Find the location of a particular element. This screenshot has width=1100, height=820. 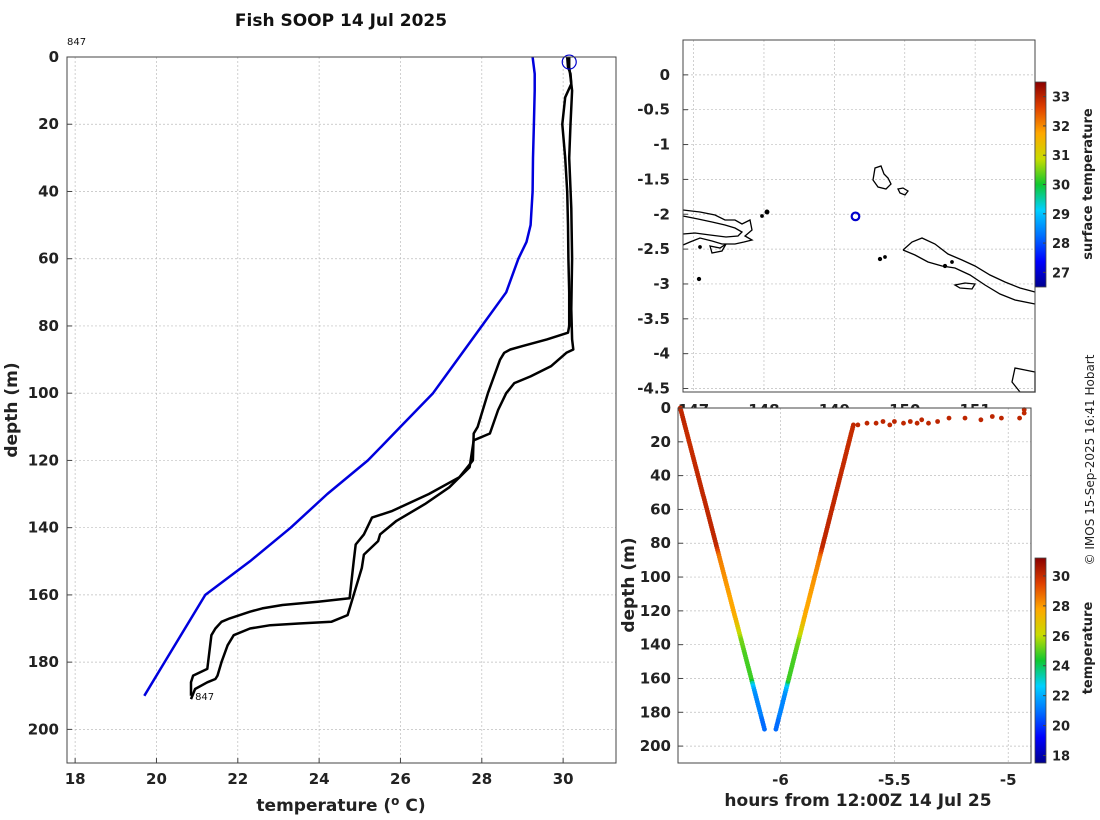

section-colorbar-tick-label: 22 is located at coordinates (1061, 697).